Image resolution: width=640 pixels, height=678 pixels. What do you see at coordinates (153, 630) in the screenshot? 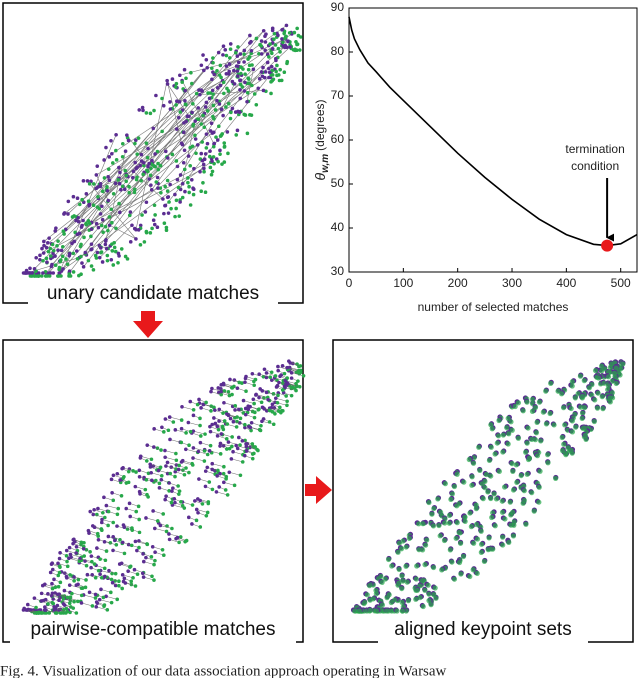
I see `label-bg` at bounding box center [153, 630].